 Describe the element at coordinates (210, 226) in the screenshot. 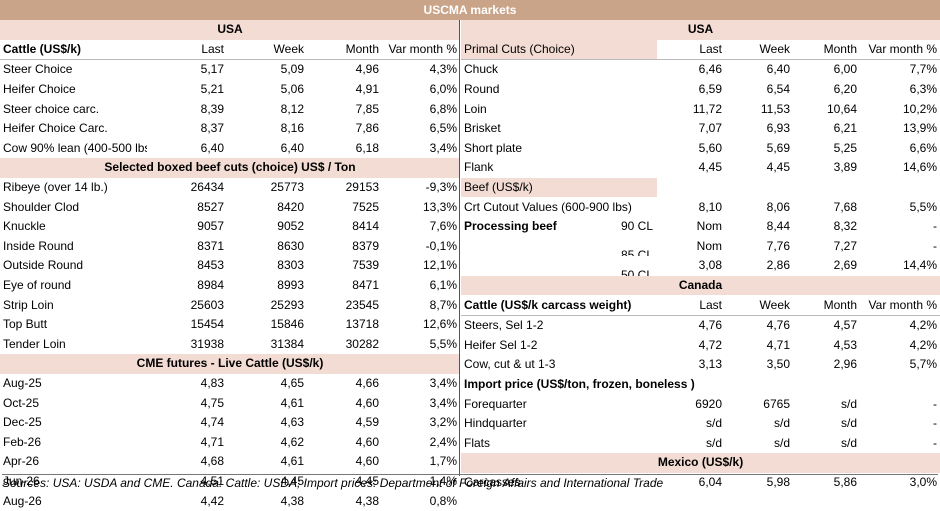

I see `value-cell: 9057` at that location.